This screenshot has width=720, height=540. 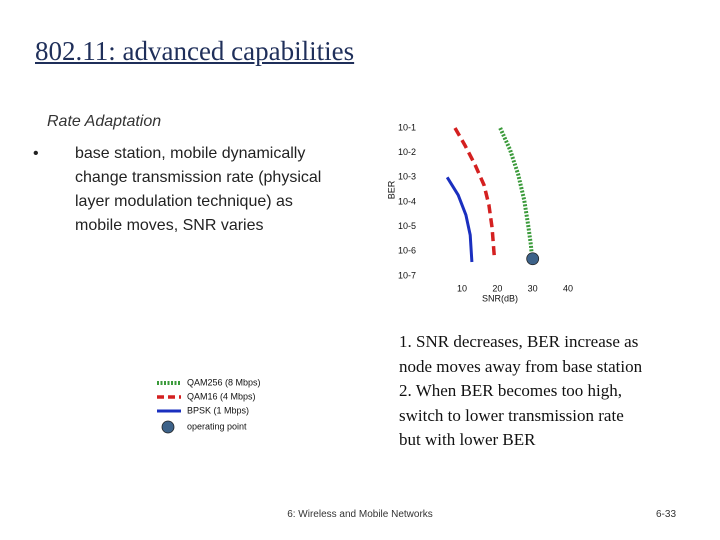 What do you see at coordinates (666, 514) in the screenshot?
I see `page-number: 6-33` at bounding box center [666, 514].